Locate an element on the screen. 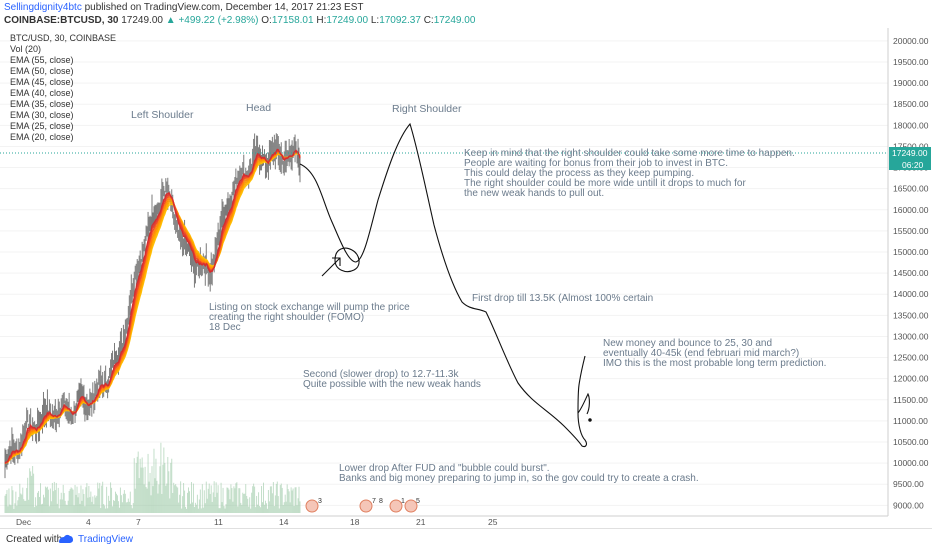 The height and width of the screenshot is (551, 932). time-axis: Dec 4 7 11 14 18 21 25 is located at coordinates (444, 521).